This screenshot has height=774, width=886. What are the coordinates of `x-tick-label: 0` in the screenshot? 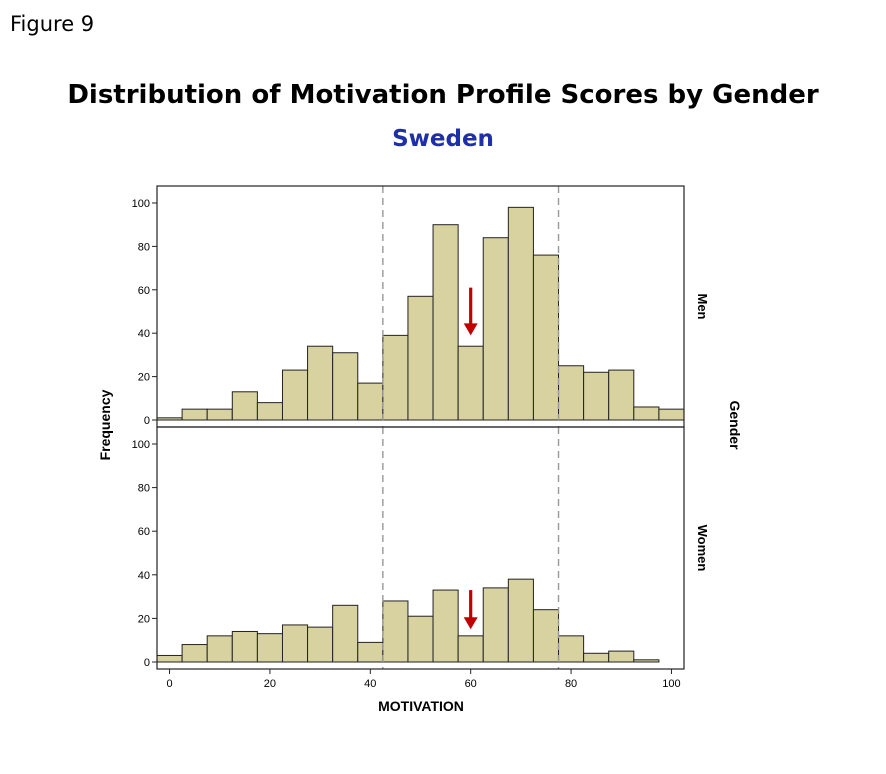 It's located at (169, 684).